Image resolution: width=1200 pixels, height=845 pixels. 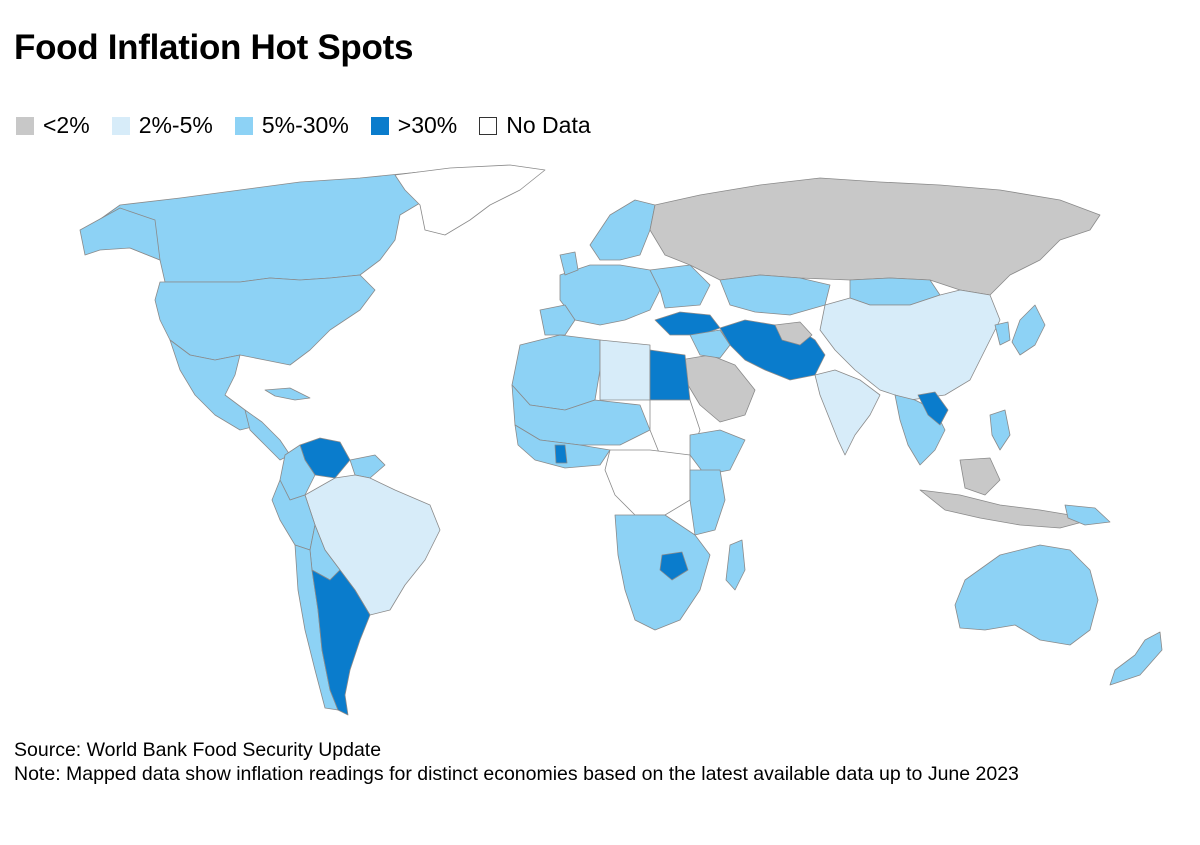 I want to click on legend-label-5to30: 5%-30%, so click(x=305, y=125).